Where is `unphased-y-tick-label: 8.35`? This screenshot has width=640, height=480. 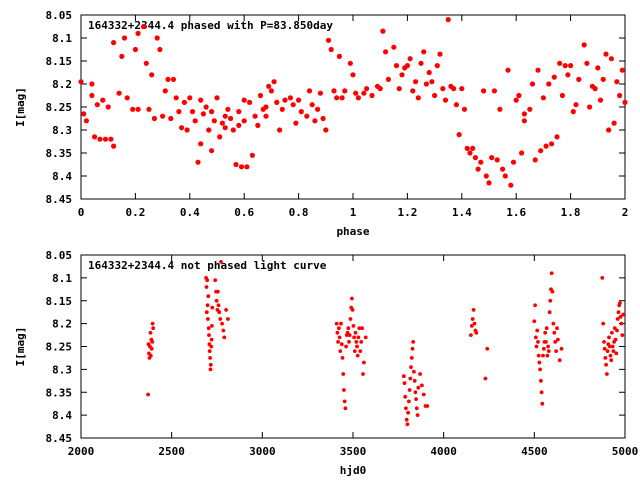
unphased-y-tick-label: 8.35 is located at coordinates (59, 392).